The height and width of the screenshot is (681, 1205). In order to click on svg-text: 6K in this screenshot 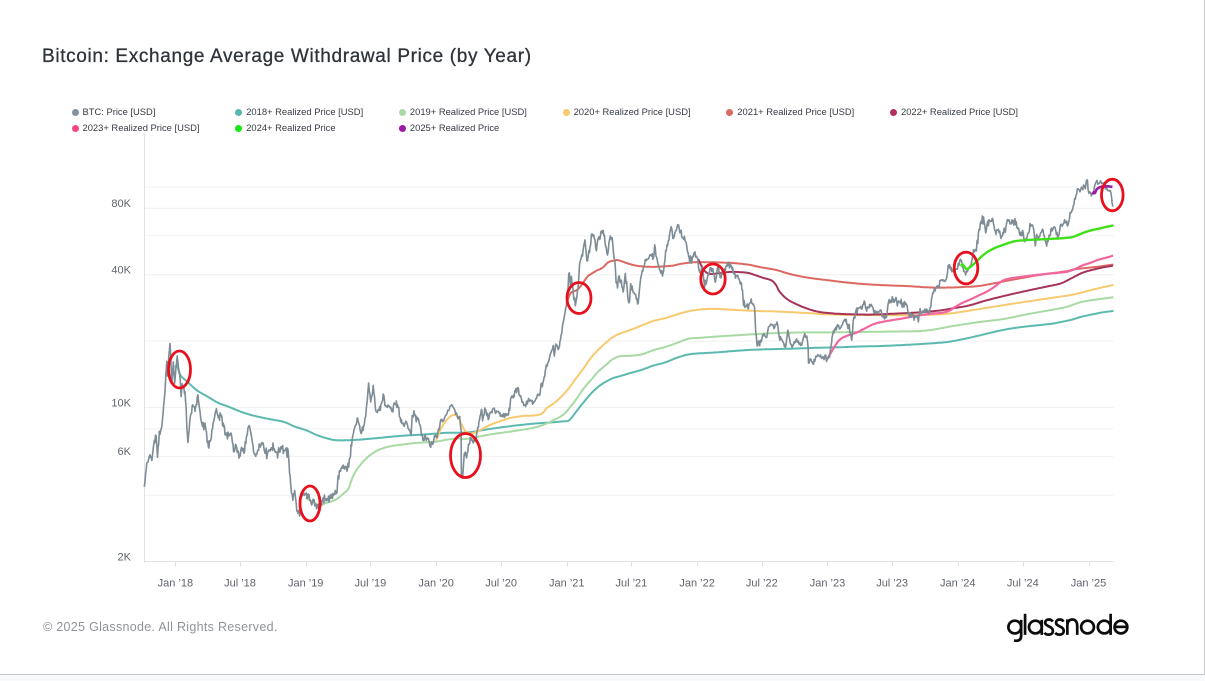, I will do `click(125, 452)`.